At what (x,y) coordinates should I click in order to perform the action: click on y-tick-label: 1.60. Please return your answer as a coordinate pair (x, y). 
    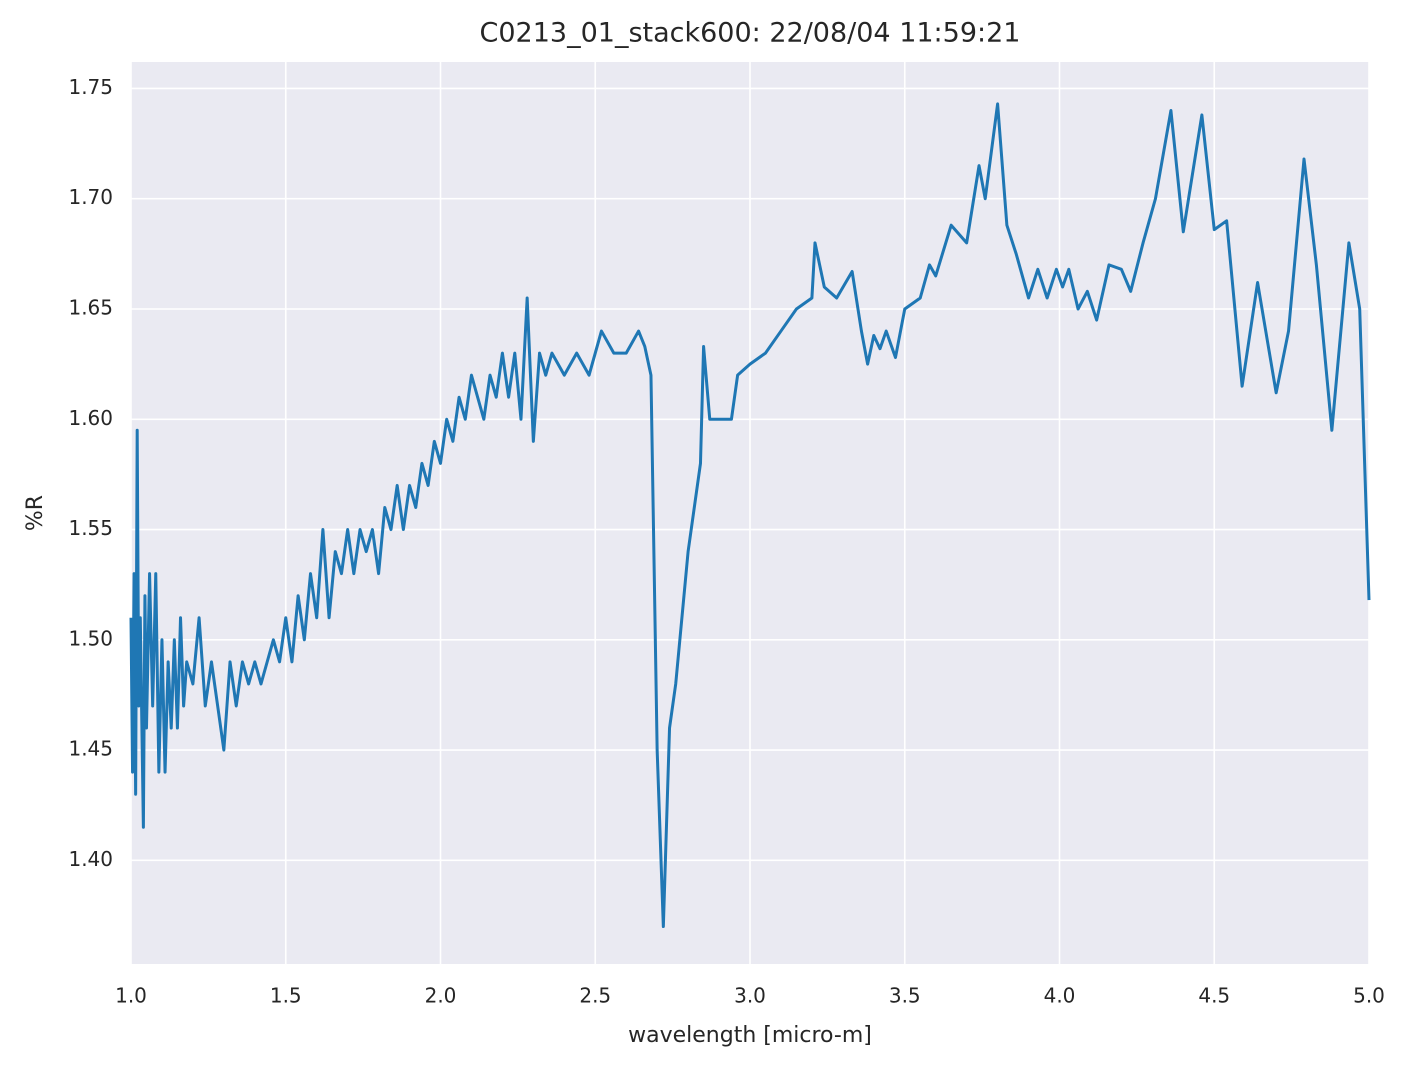
    Looking at the image, I should click on (90, 418).